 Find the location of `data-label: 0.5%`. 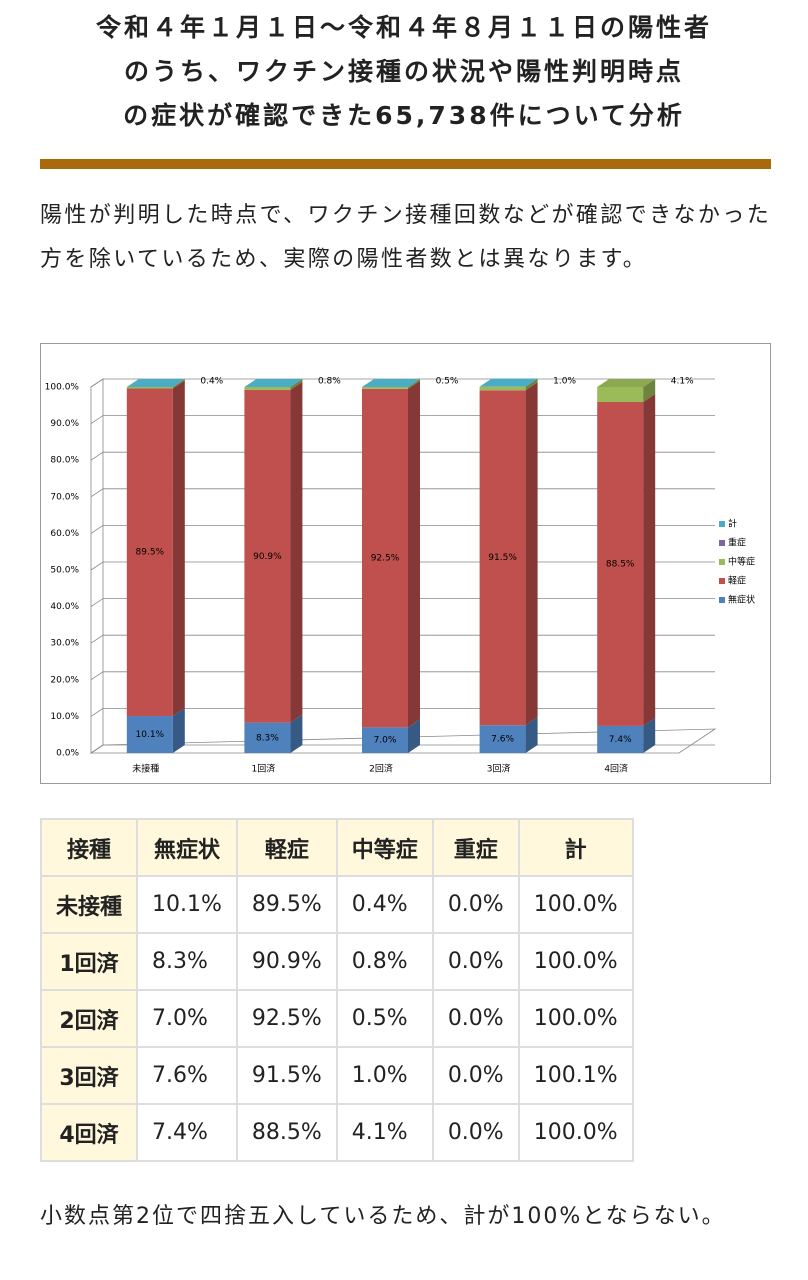

data-label: 0.5% is located at coordinates (447, 382).